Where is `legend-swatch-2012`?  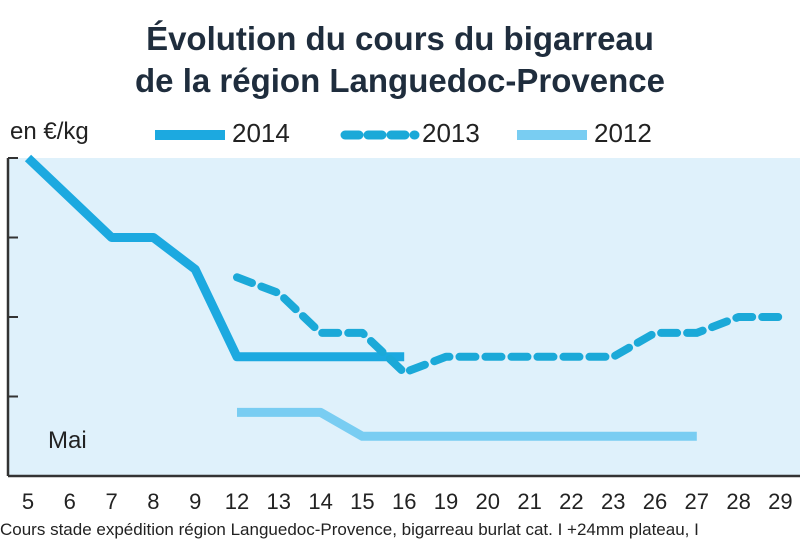
legend-swatch-2012 is located at coordinates (552, 135).